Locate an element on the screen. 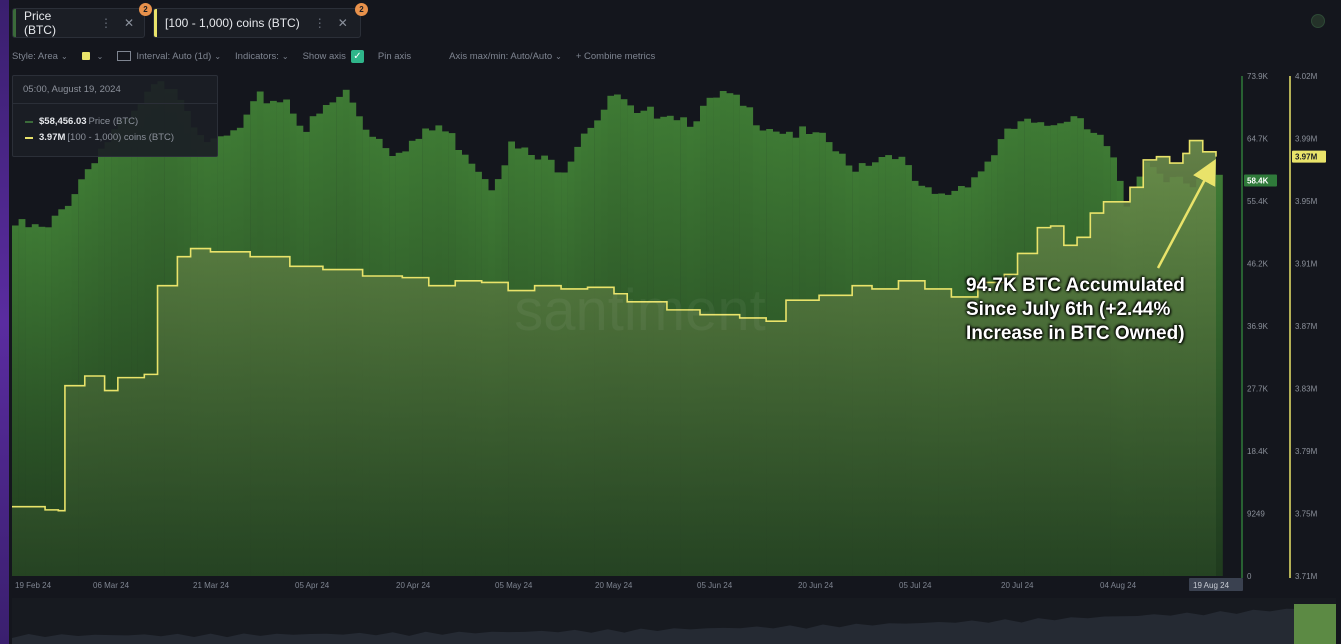 Image resolution: width=1341 pixels, height=644 pixels. axis-maxmin-label: Axis max/min: Auto/Auto is located at coordinates (501, 56).